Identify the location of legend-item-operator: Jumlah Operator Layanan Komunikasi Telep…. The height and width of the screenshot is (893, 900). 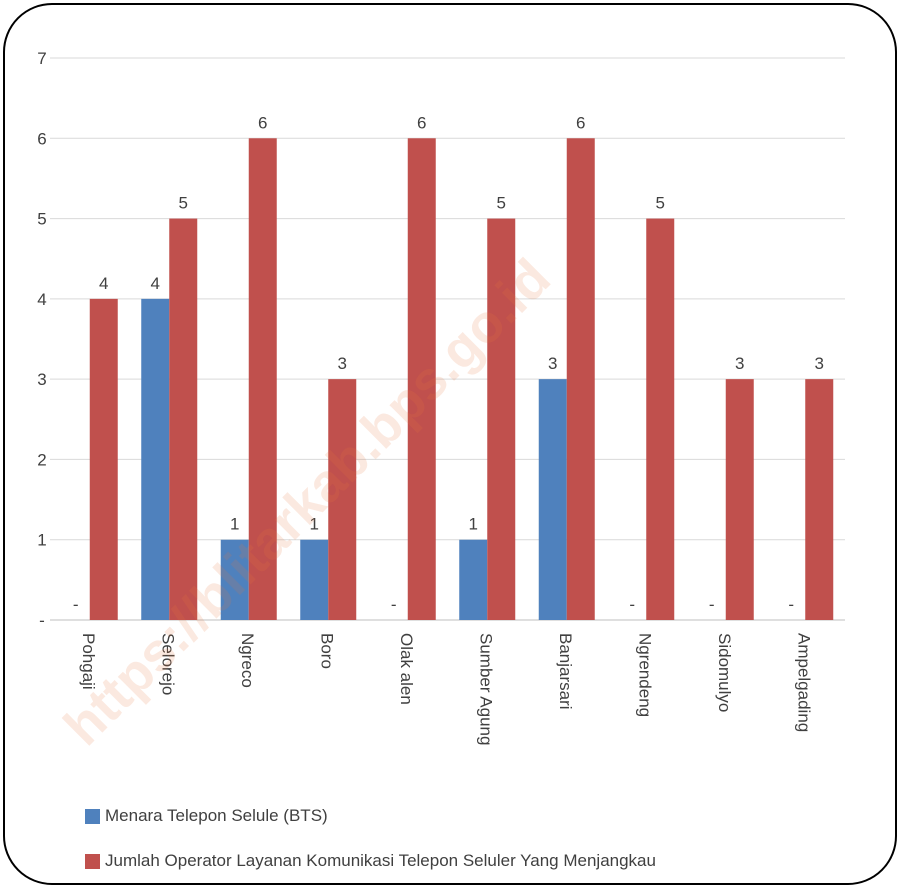
(370, 861).